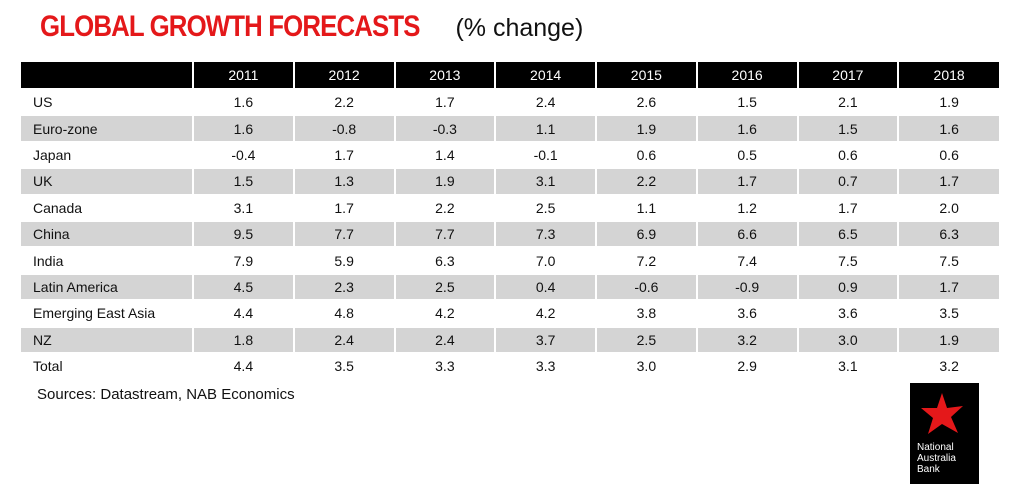 This screenshot has width=1011, height=493. I want to click on table-row: US 1.6 2.2 1.7 2.4 2.6 1.5 2.1 1.9, so click(510, 101).